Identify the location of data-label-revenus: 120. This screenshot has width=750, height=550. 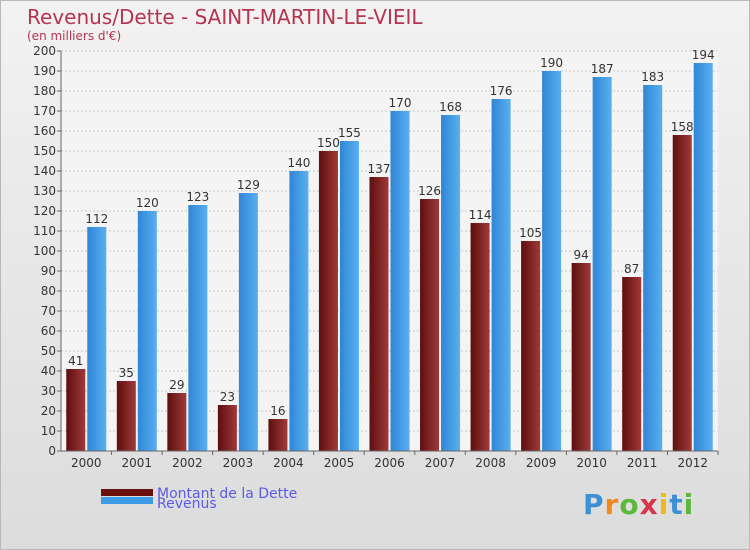
(147, 203).